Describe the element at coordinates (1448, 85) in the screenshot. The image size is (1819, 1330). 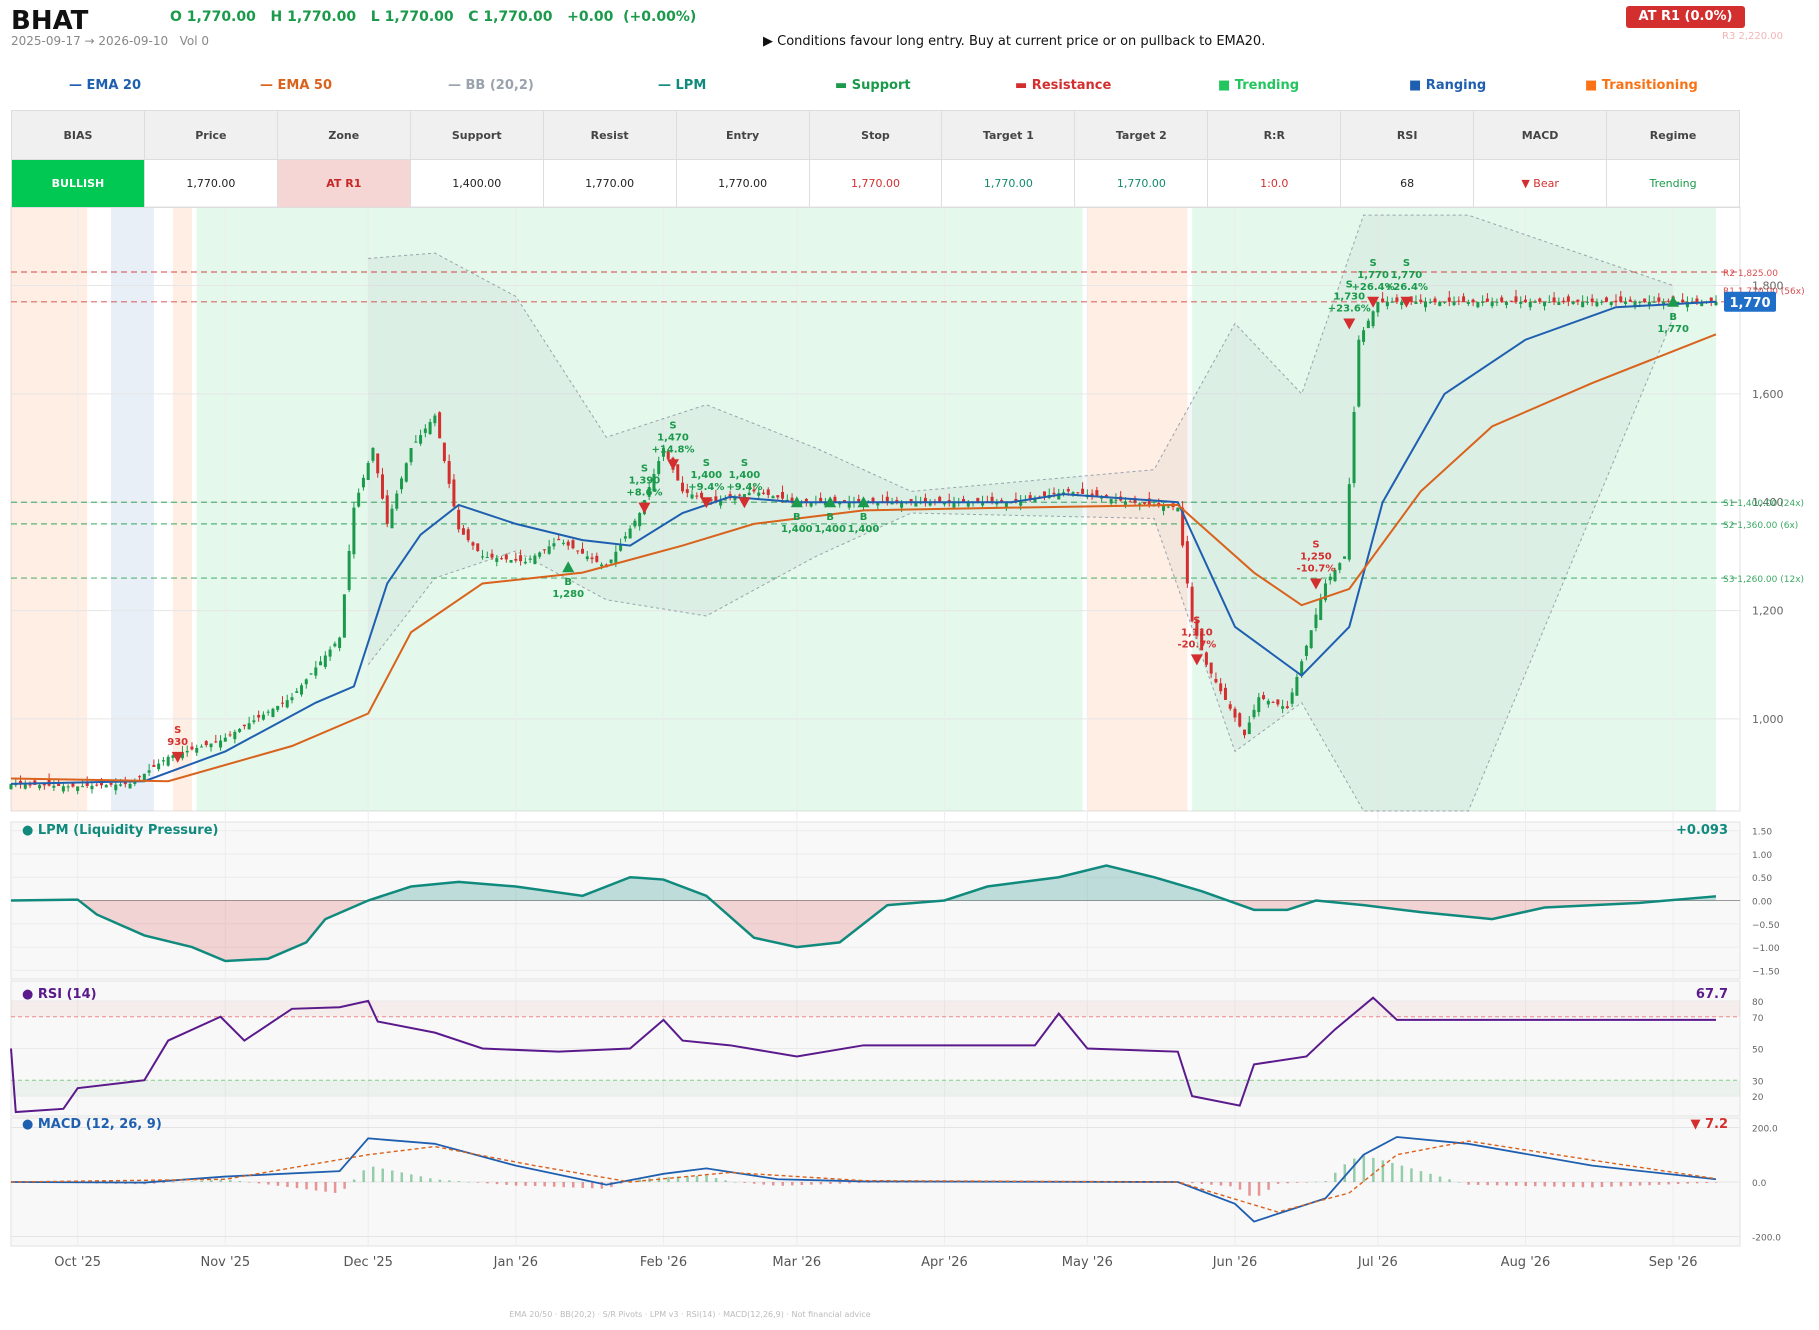
I see `legend-ranging: ■ Ranging` at that location.